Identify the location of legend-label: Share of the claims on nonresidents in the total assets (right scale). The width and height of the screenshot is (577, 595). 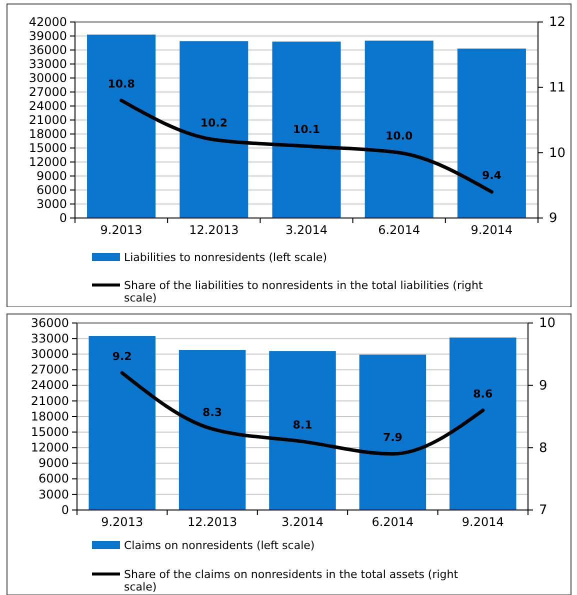
(291, 581).